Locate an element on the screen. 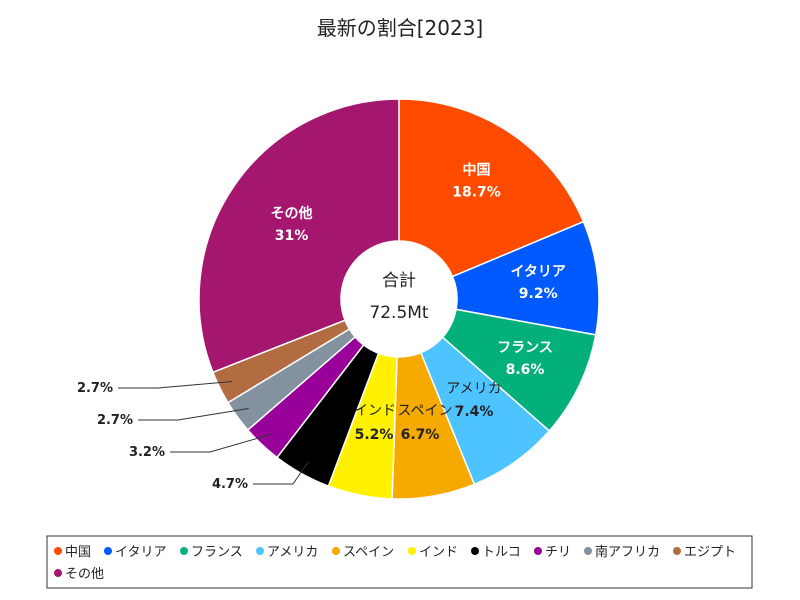 This screenshot has width=800, height=600. legend-item-4: スペイン is located at coordinates (368, 552).